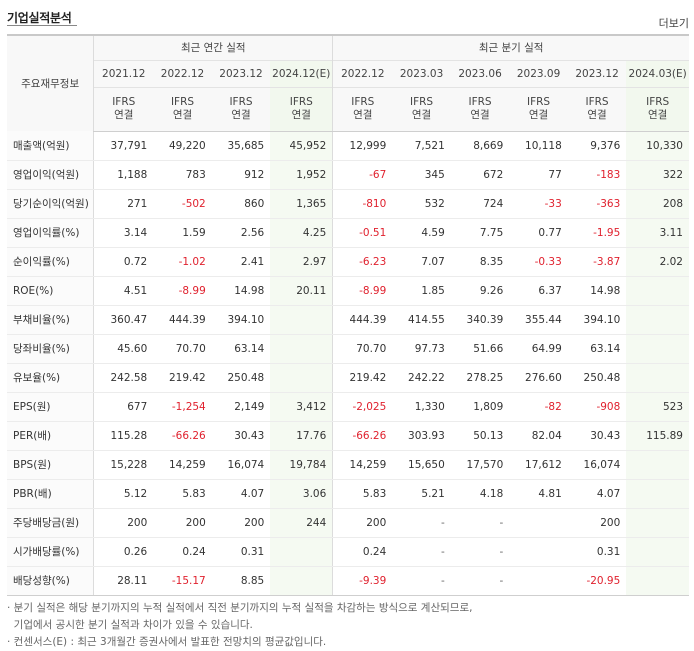 The width and height of the screenshot is (694, 651). Describe the element at coordinates (50, 349) in the screenshot. I see `row-label: 당좌비율(%)` at that location.